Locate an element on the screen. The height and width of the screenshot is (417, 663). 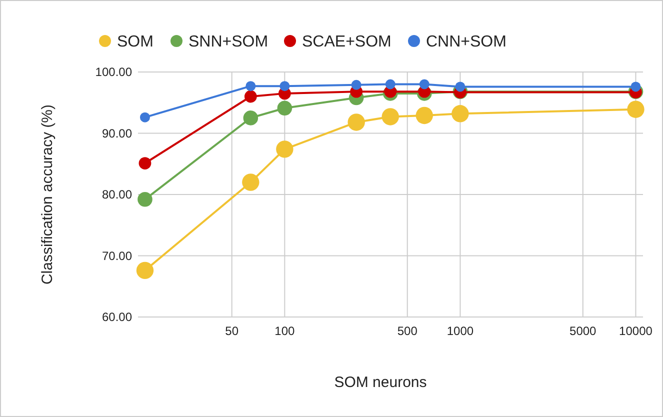
y-tick-label: 60.00 is located at coordinates (117, 317).